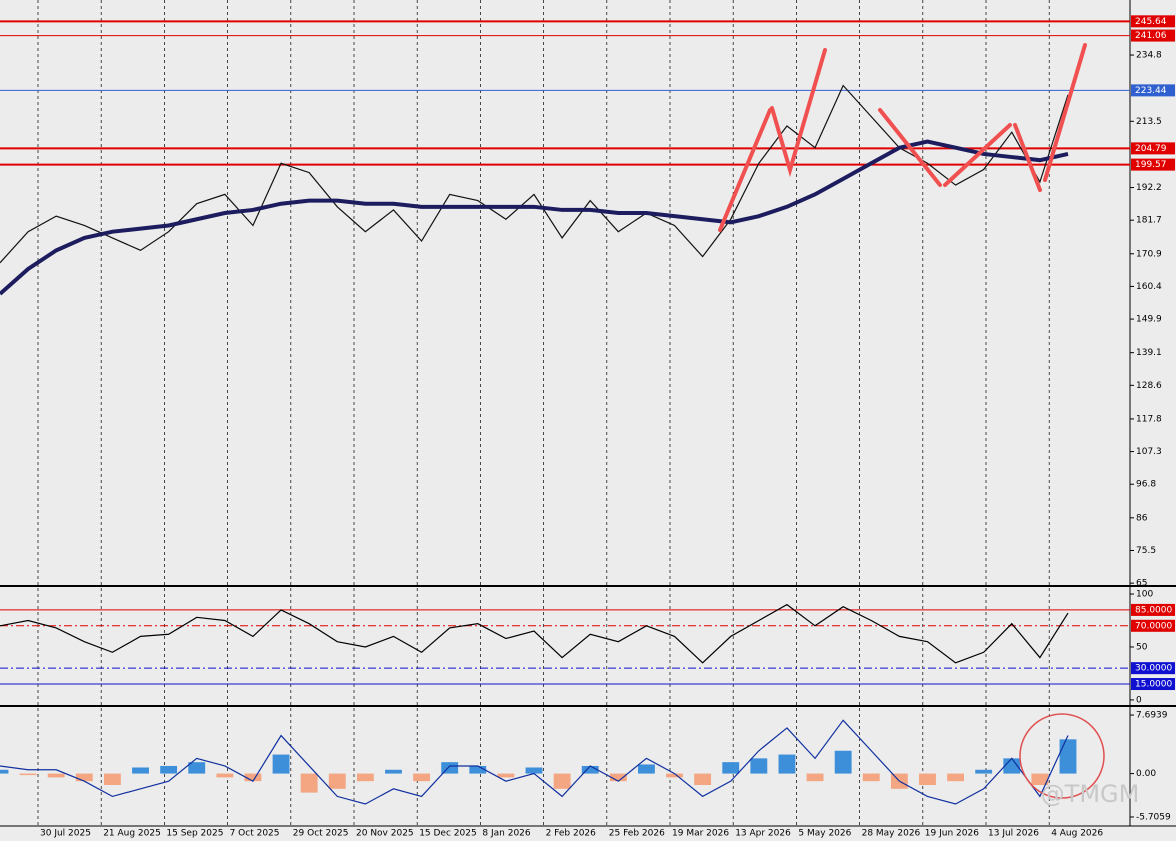 This screenshot has height=841, width=1176. I want to click on level-label: 30.0000, so click(1153, 669).